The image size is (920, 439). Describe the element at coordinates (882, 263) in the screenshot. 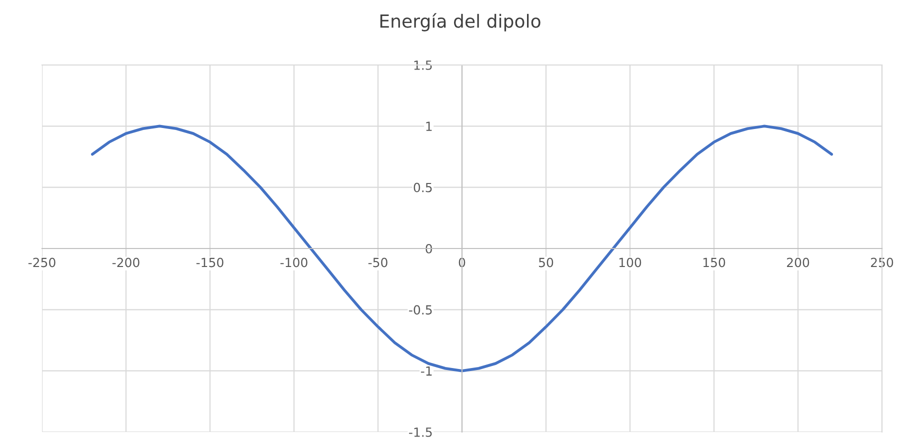

I see `x-tick-label: 250` at that location.